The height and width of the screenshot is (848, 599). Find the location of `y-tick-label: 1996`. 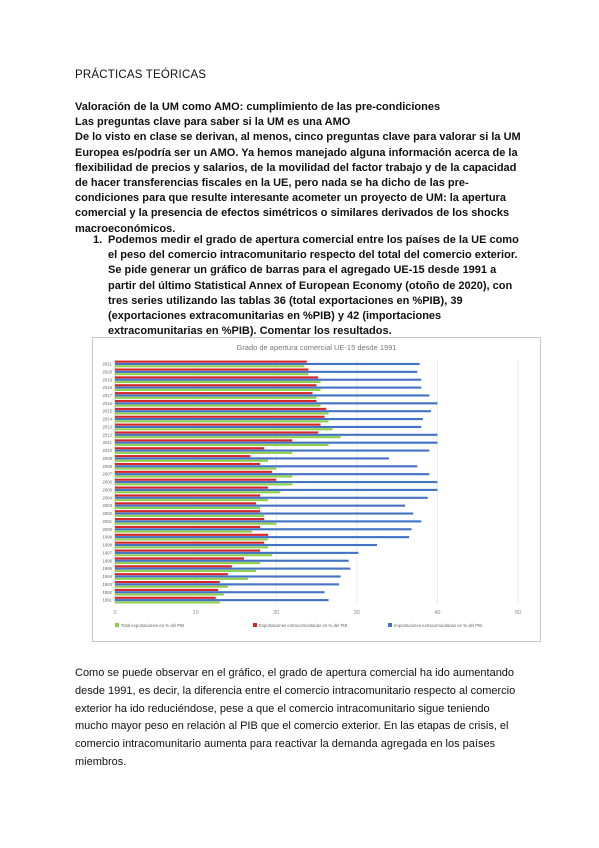

y-tick-label: 1996 is located at coordinates (107, 560).